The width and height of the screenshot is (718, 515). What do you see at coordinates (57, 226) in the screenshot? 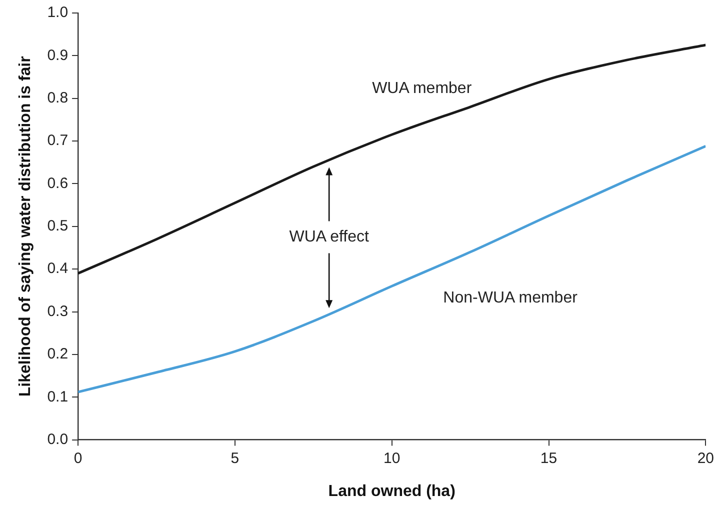
I see `y-tick-label: 0.5` at bounding box center [57, 226].